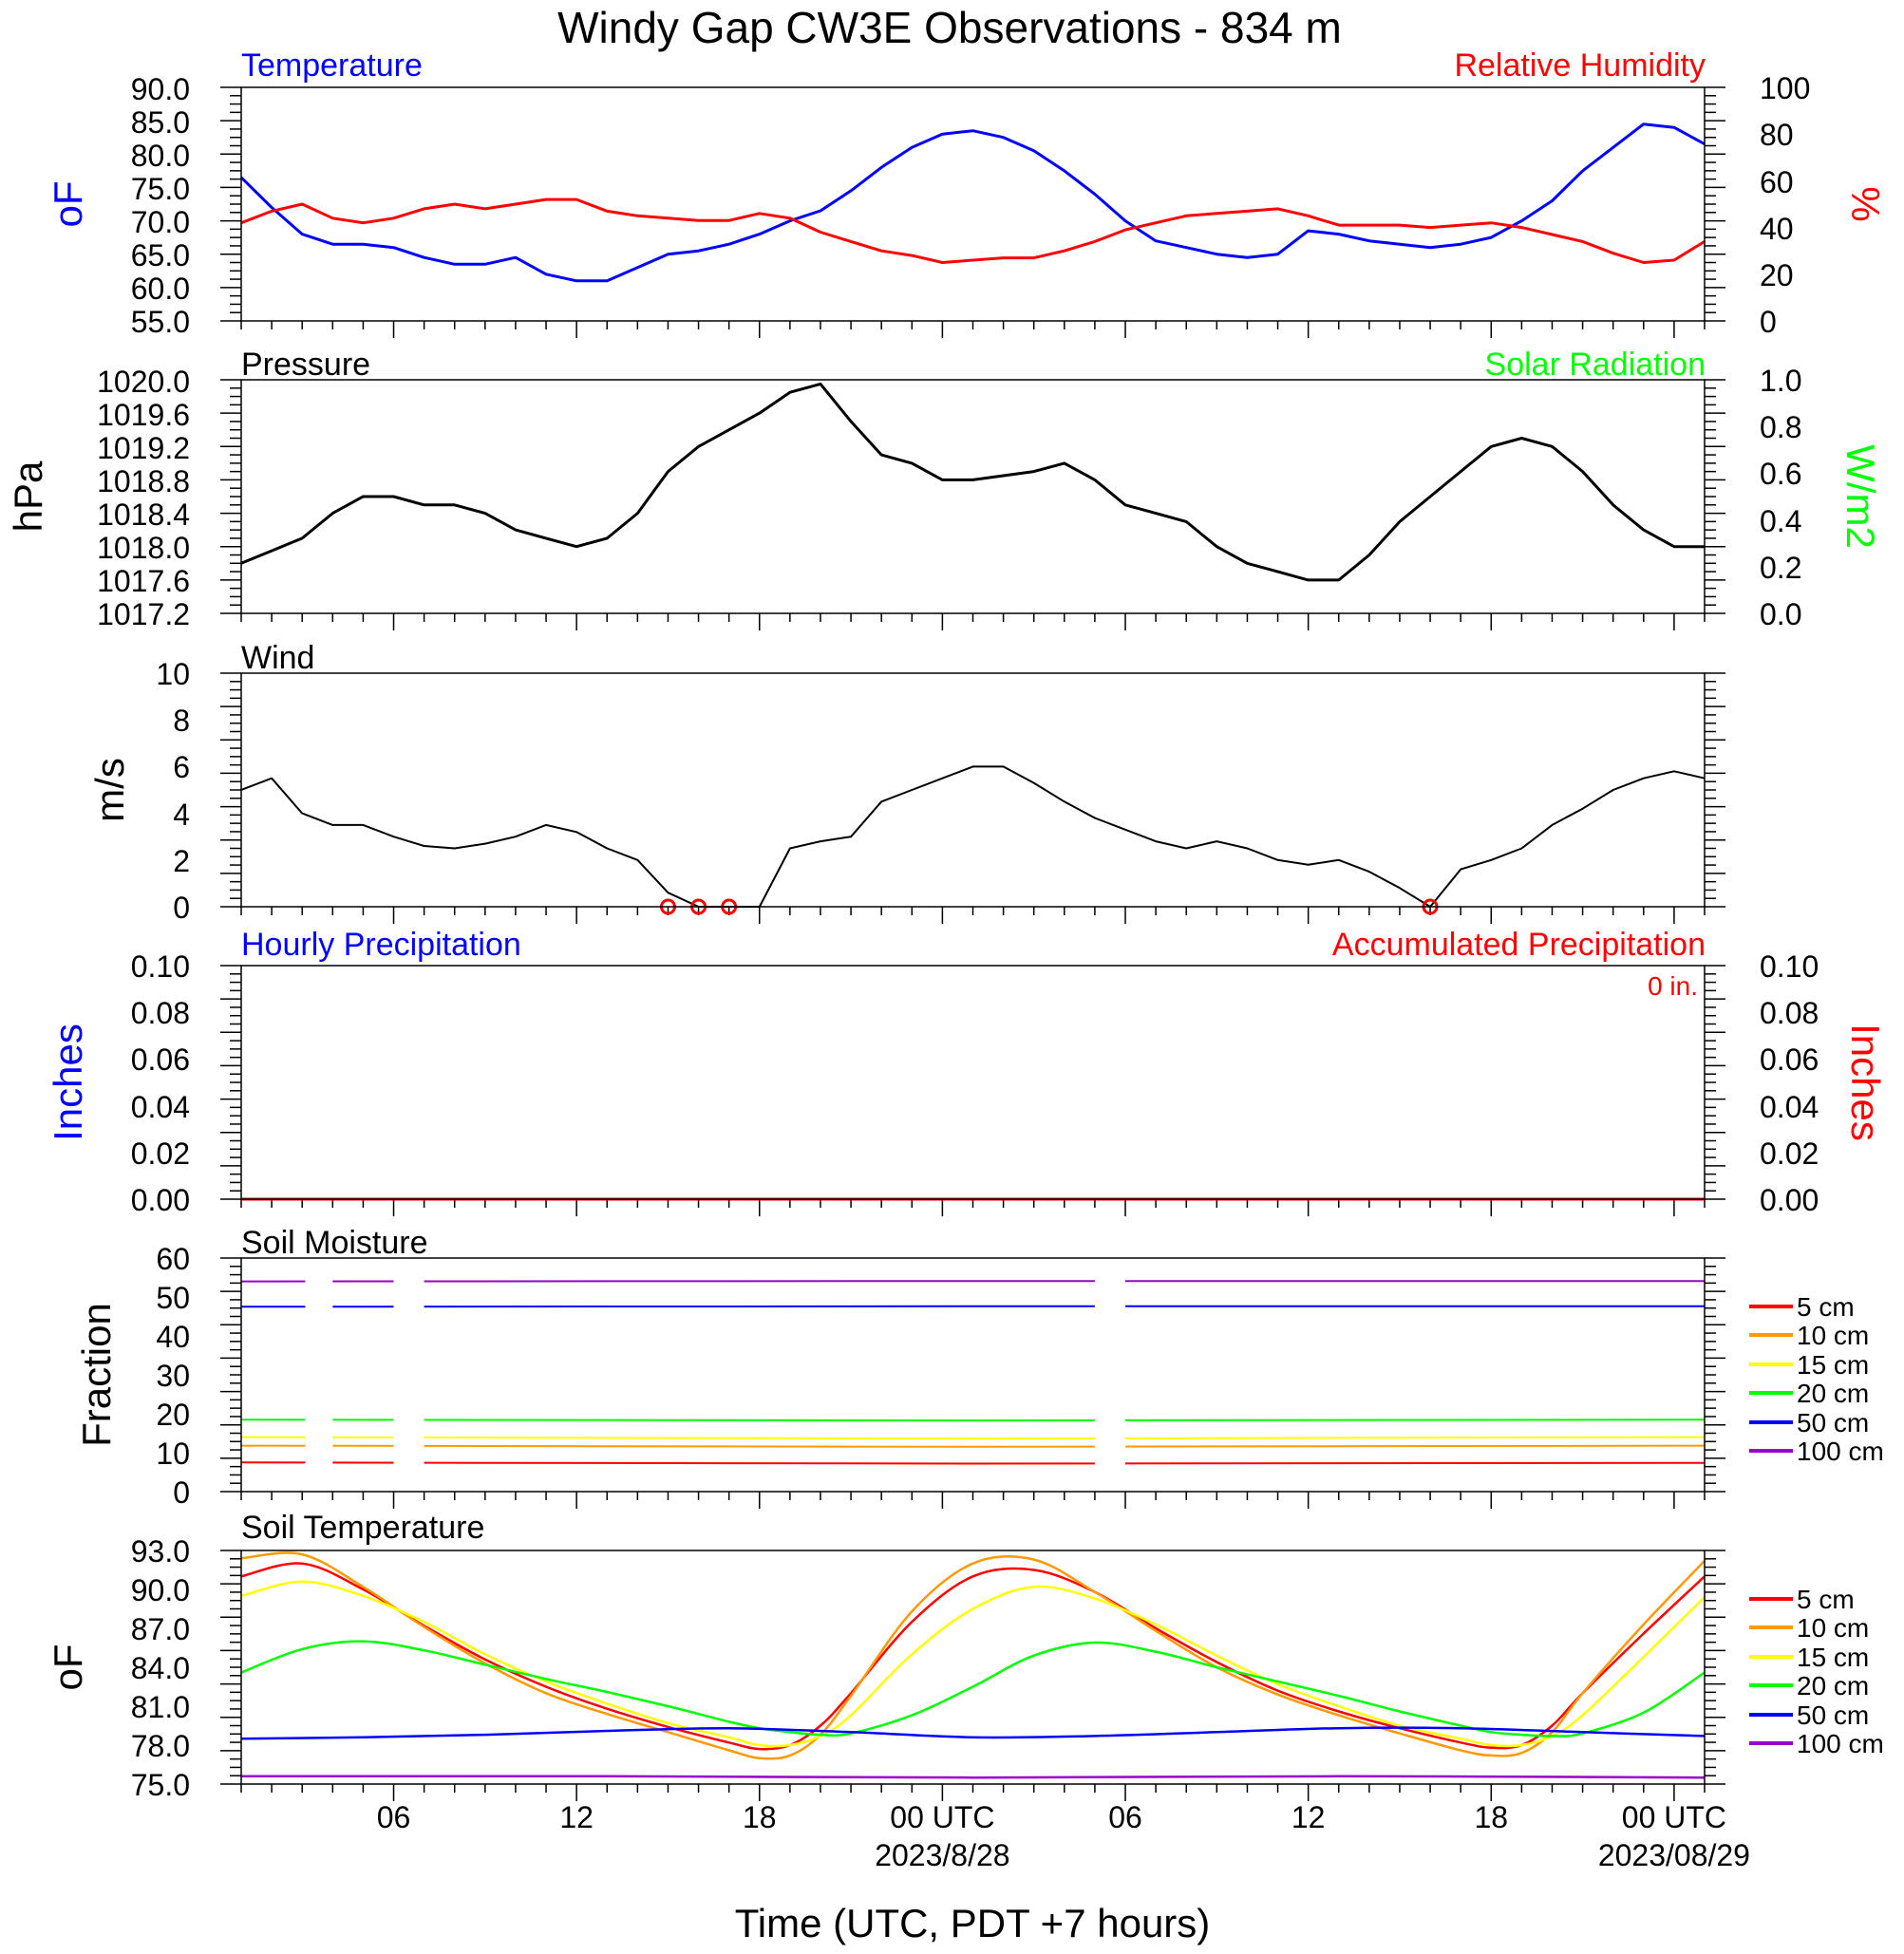 The height and width of the screenshot is (1954, 1904). I want to click on pressure-title: Pressure, so click(305, 365).